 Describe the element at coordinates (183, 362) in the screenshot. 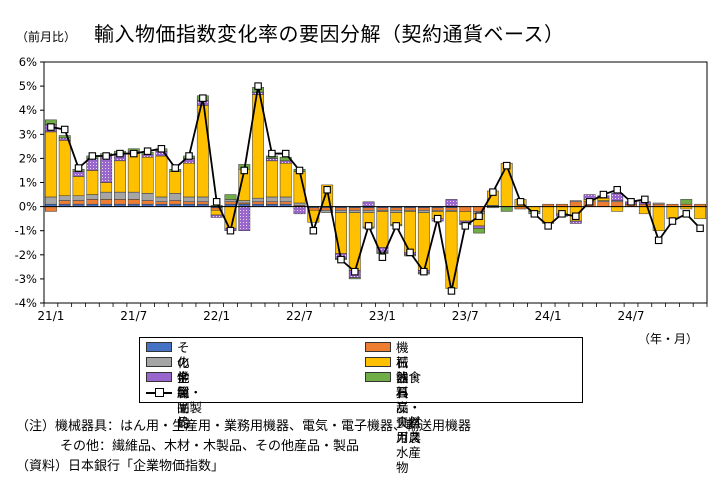

I see `legend-label: その他` at that location.